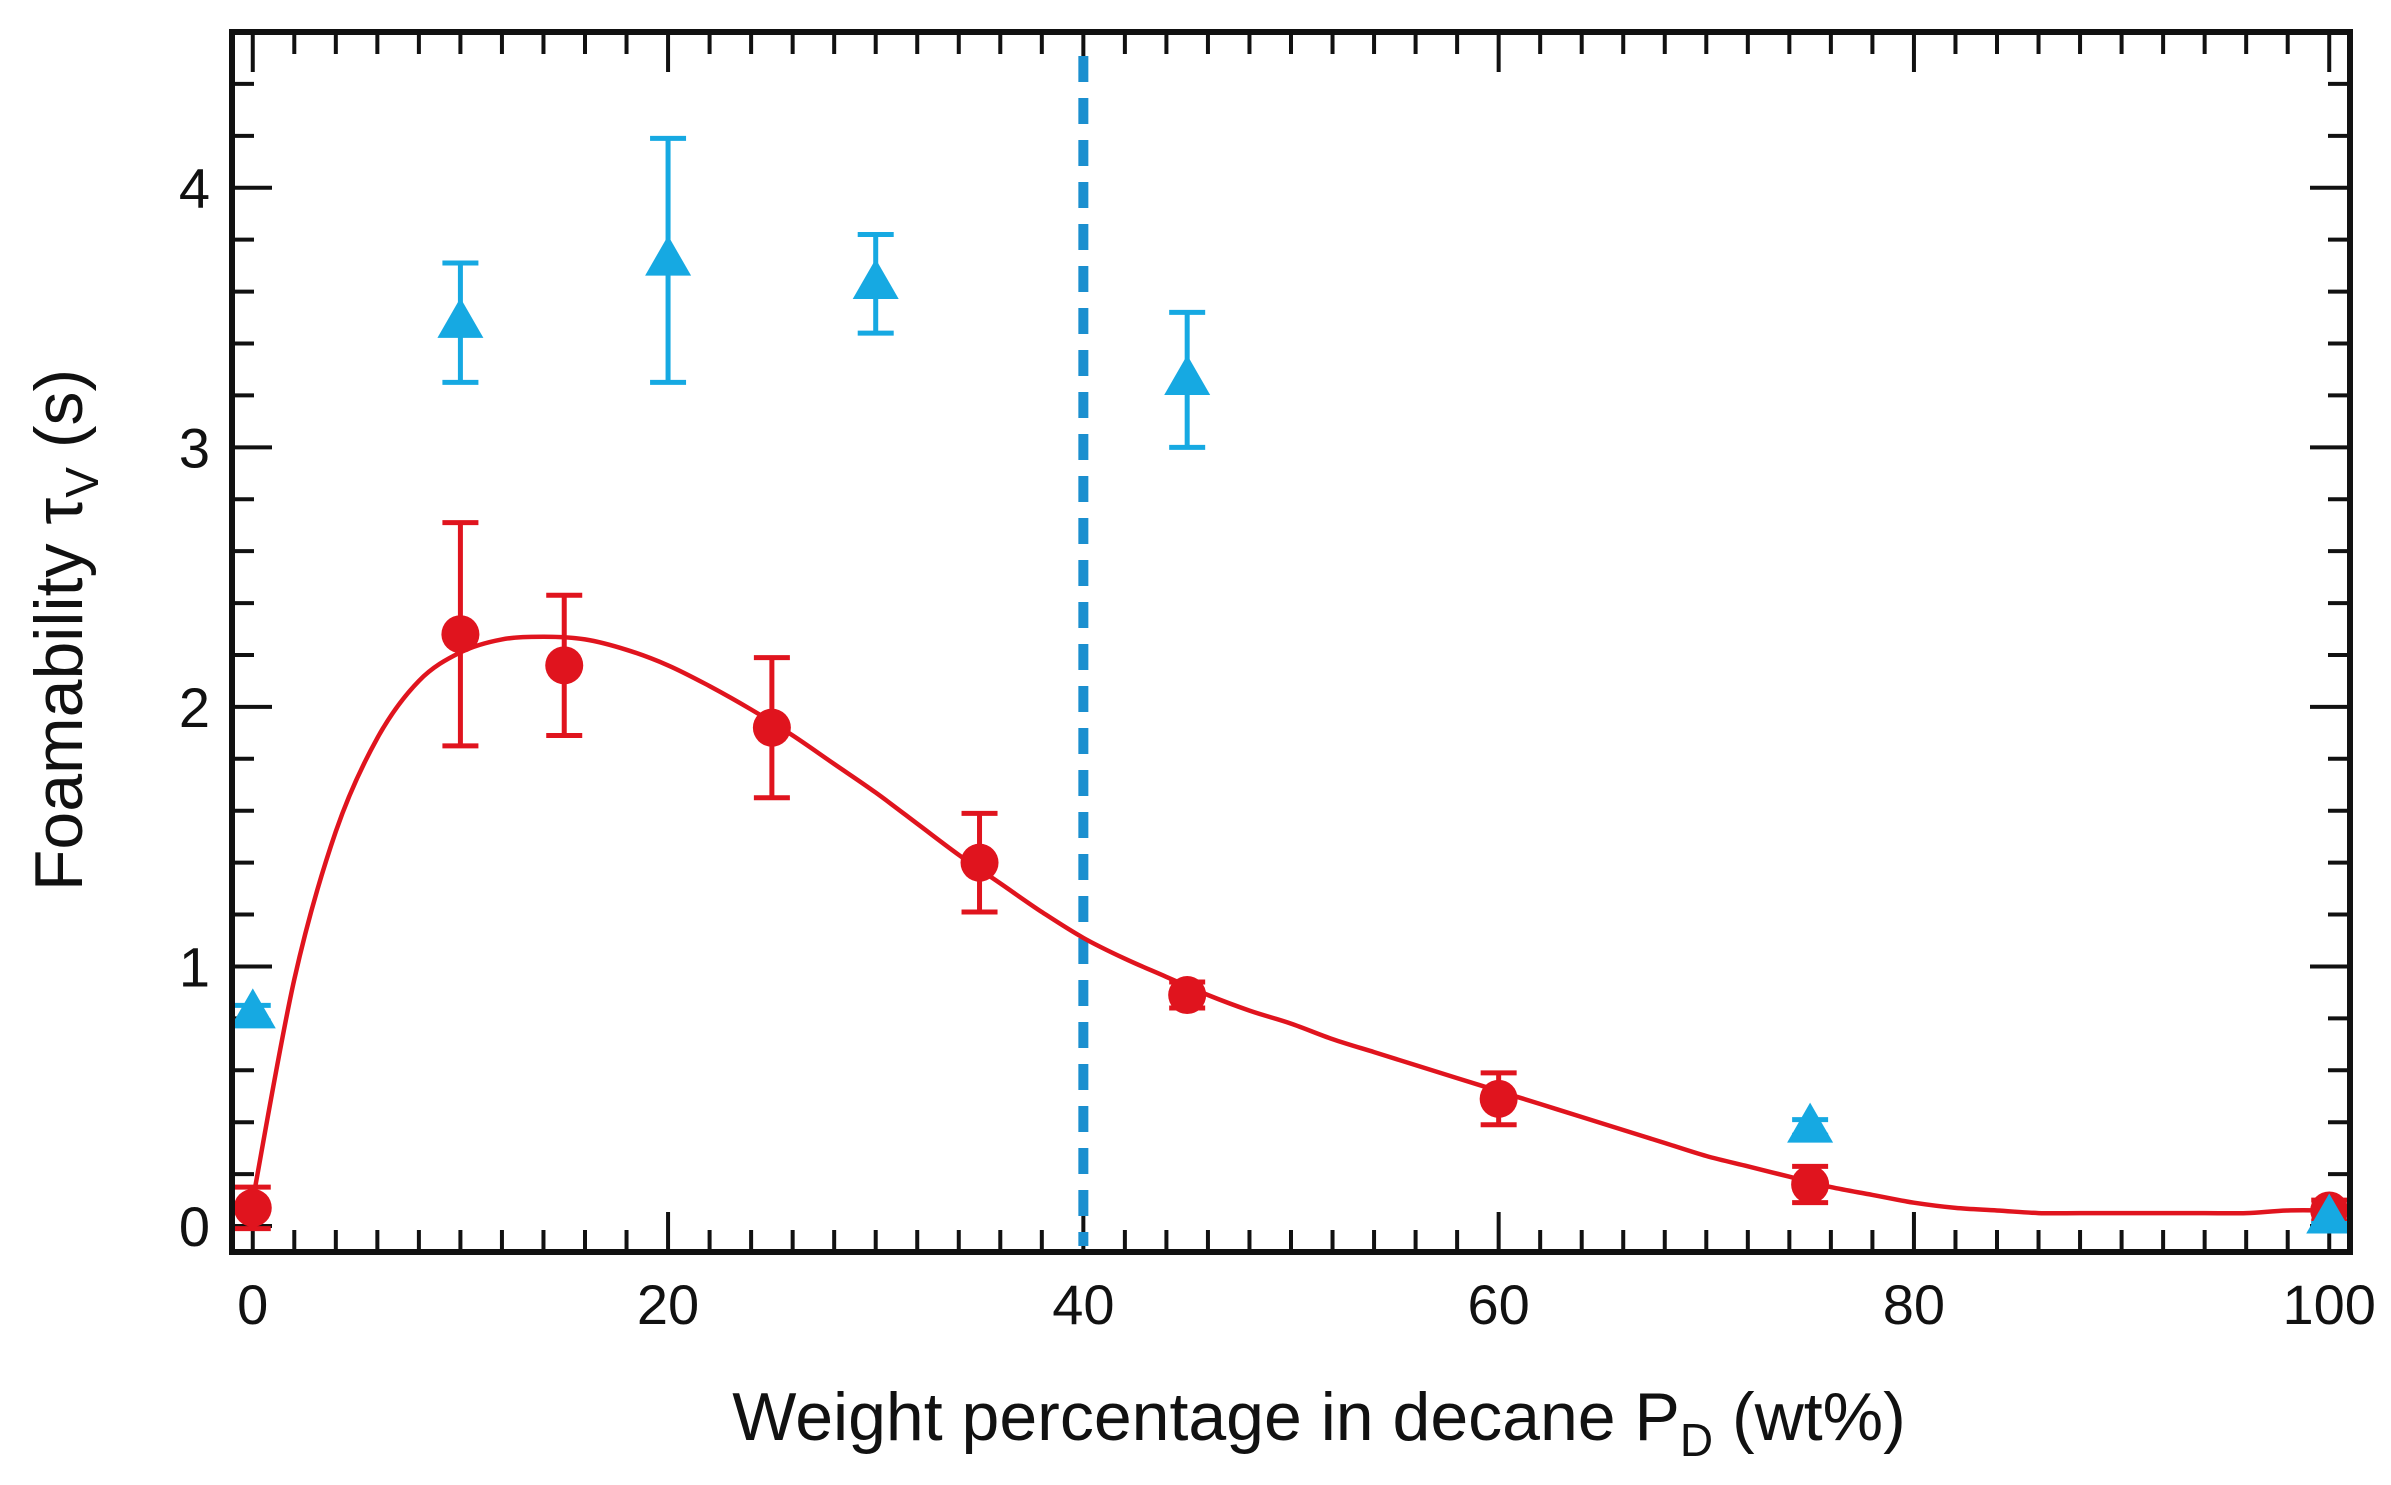 This screenshot has height=1485, width=2391. Describe the element at coordinates (194, 966) in the screenshot. I see `y-tick-label: 1` at that location.